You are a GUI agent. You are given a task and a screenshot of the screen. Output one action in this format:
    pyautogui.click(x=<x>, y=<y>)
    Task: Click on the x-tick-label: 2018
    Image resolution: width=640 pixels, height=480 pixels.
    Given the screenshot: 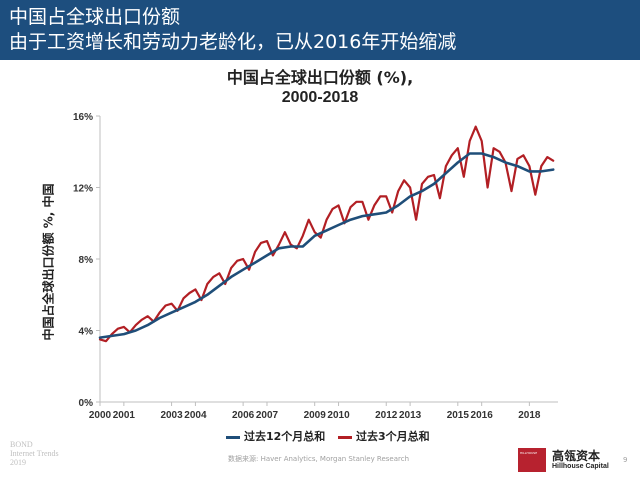 What is the action you would take?
    pyautogui.click(x=529, y=415)
    